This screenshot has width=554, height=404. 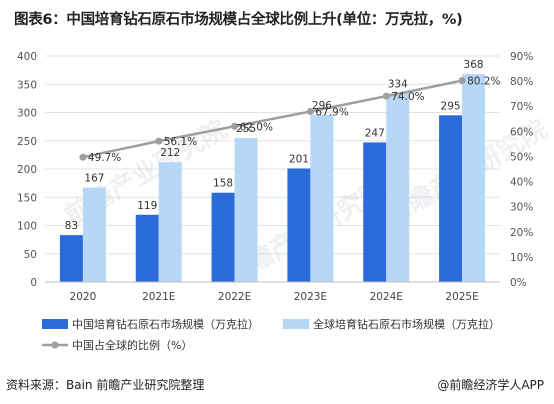 I want to click on x-tick-label: 2021E, so click(x=158, y=297).